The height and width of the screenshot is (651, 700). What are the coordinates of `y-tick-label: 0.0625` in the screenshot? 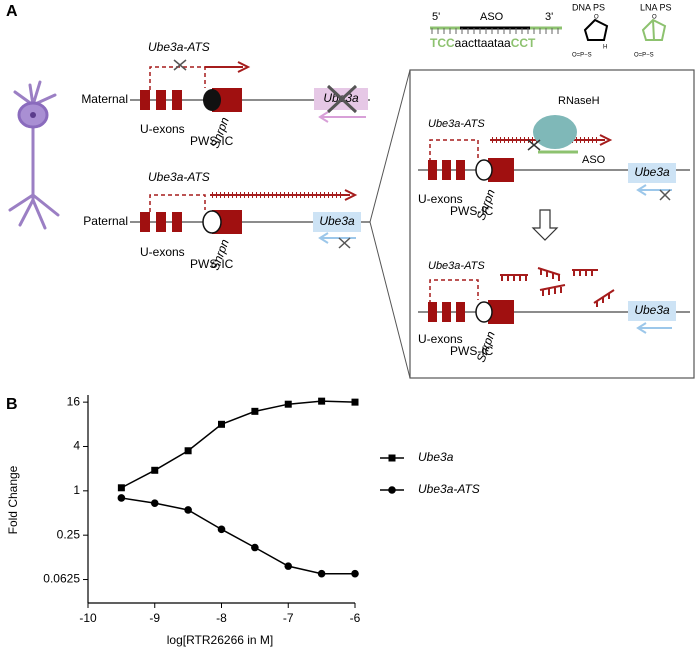 It's located at (61, 579).